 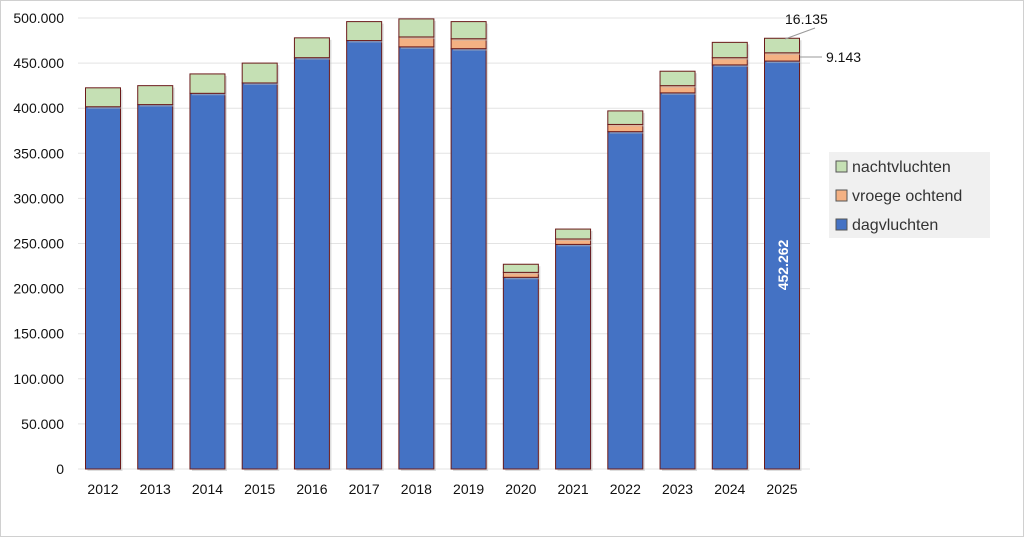 What do you see at coordinates (311, 48) in the screenshot?
I see `bar-nachtvluchten-2016` at bounding box center [311, 48].